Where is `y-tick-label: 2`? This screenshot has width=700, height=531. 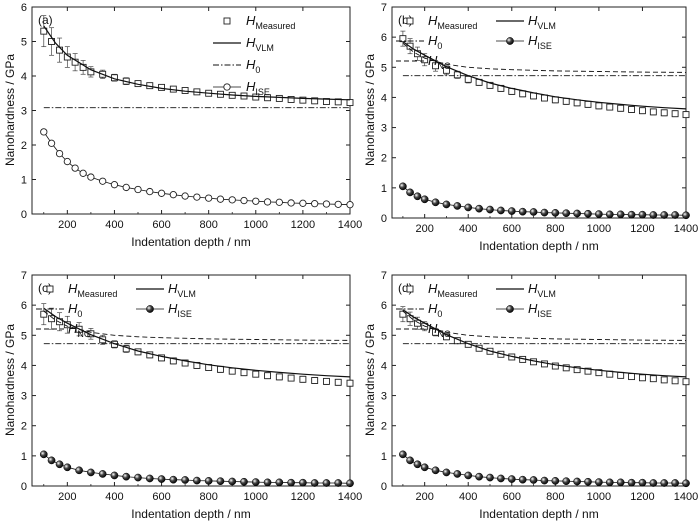
y-tick-label: 2 is located at coordinates (24, 427).